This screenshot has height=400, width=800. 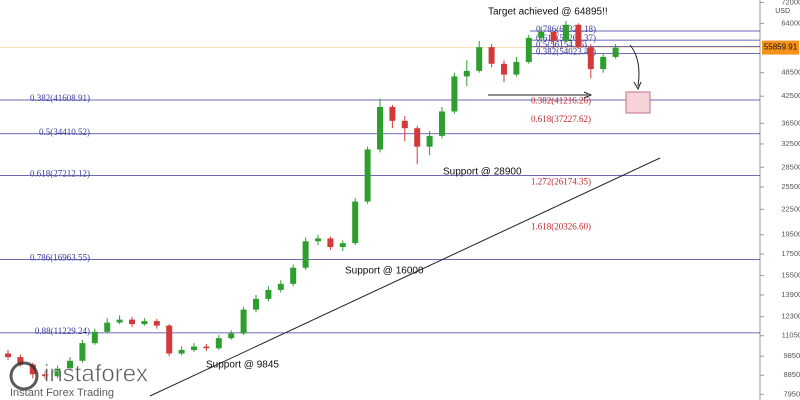 What do you see at coordinates (790, 72) in the screenshot?
I see `y-tick-label: 48500.00` at bounding box center [790, 72].